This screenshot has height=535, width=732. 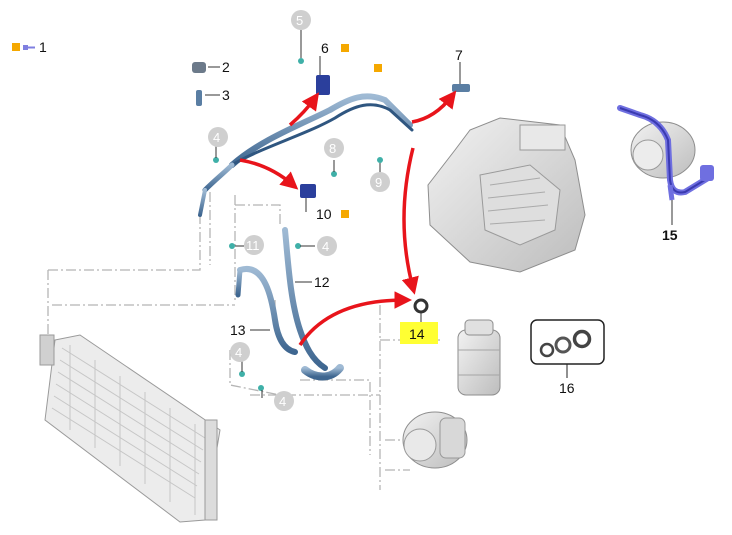 I want to click on callout-14: 14, so click(x=417, y=334).